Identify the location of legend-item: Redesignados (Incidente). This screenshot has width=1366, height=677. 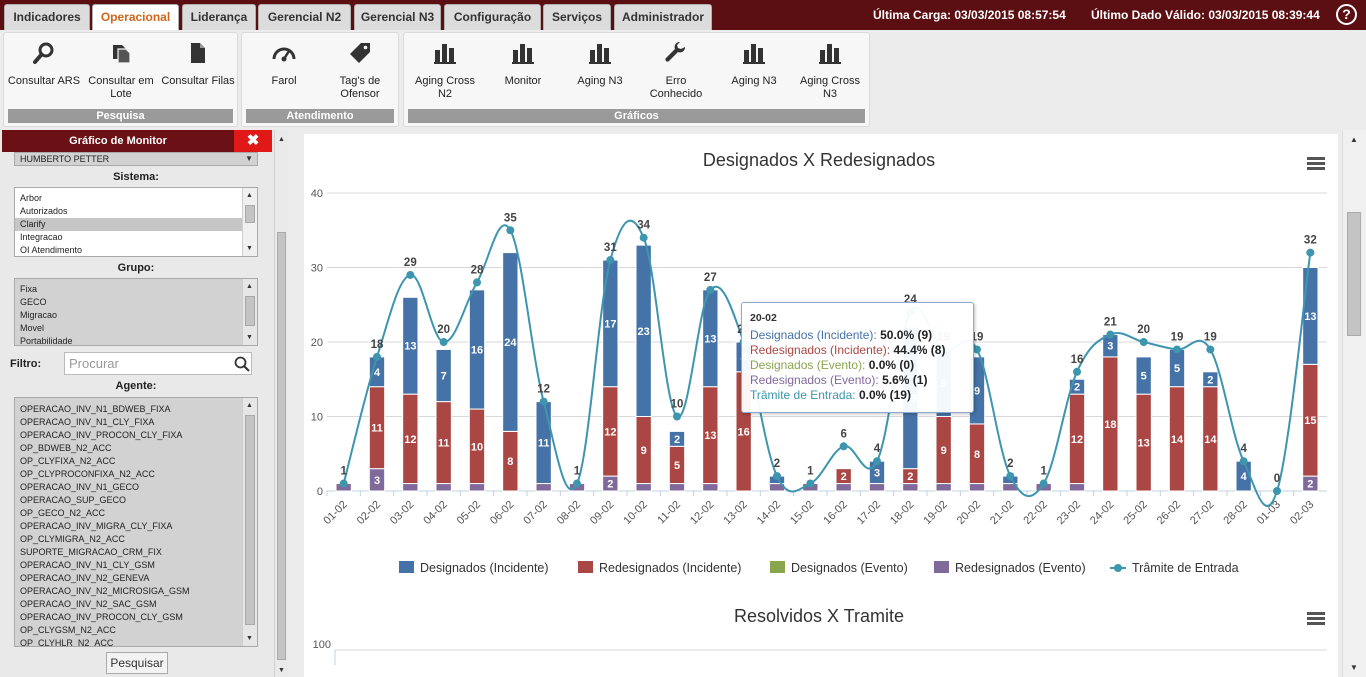
(659, 568).